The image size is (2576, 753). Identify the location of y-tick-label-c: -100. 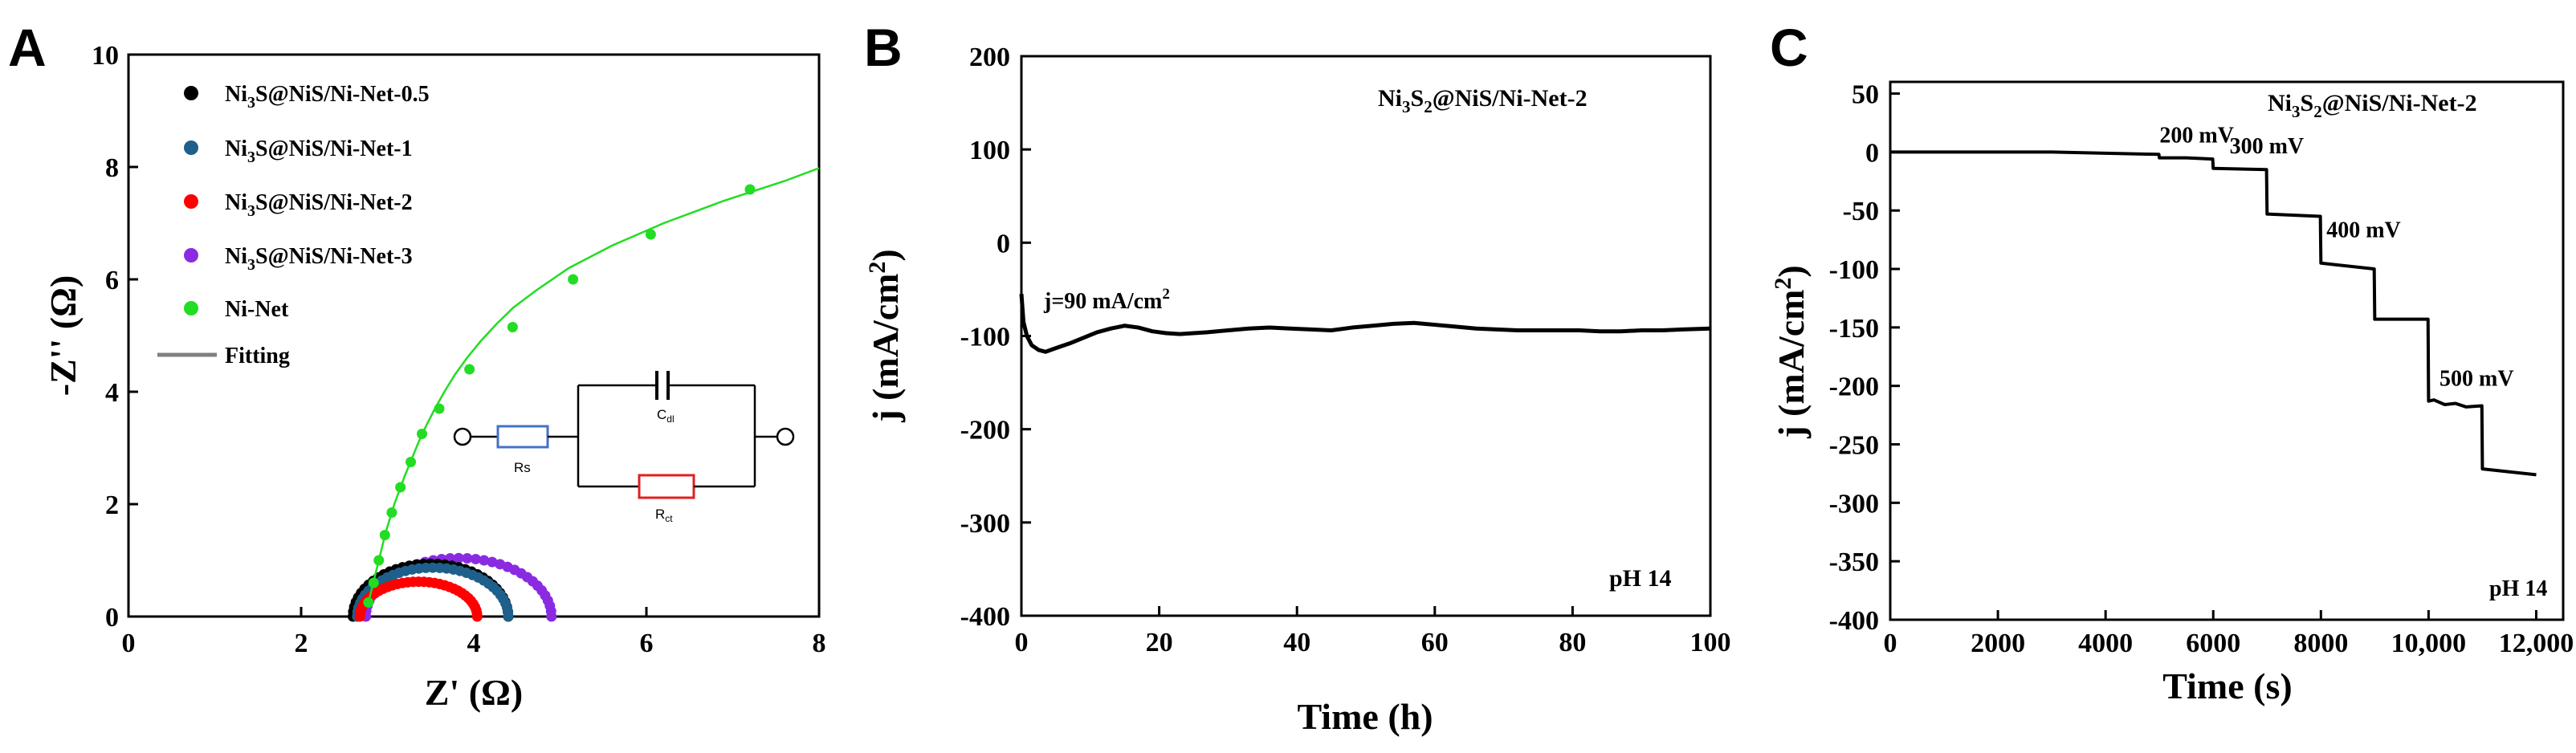
(1854, 270).